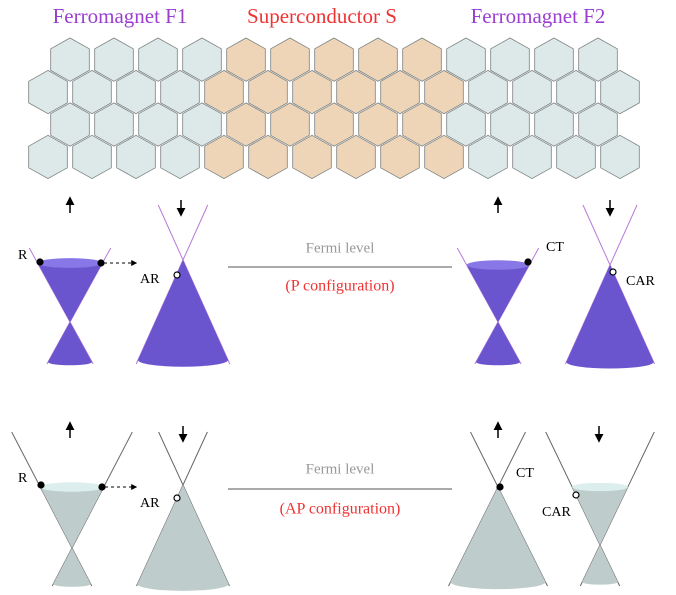  I want to click on r-label: R, so click(23, 478).